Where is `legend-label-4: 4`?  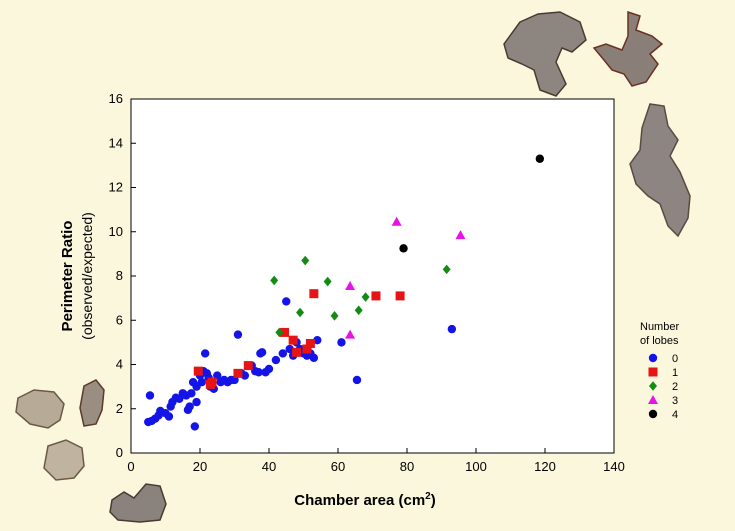
legend-label-4: 4 is located at coordinates (675, 415).